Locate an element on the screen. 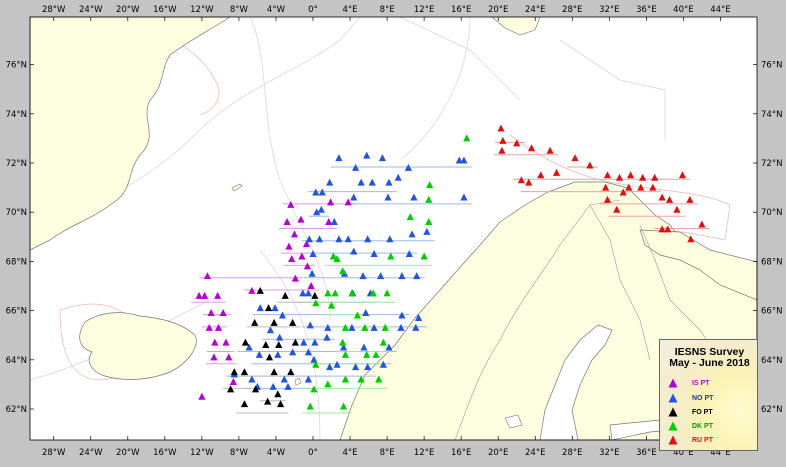 This screenshot has height=467, width=786. lon-tick-label: 0° is located at coordinates (313, 453).